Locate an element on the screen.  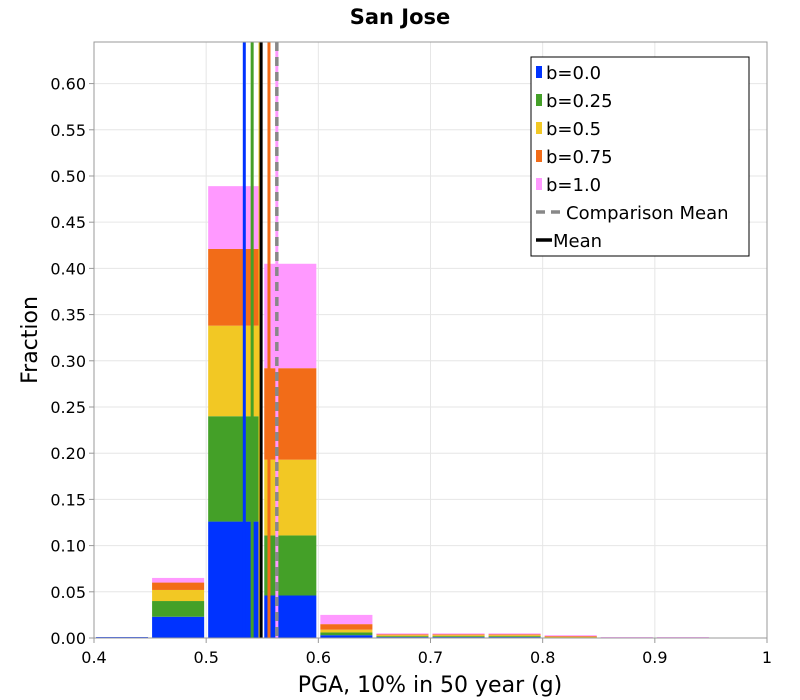
y-tick-label: 0.20 is located at coordinates (68, 453).